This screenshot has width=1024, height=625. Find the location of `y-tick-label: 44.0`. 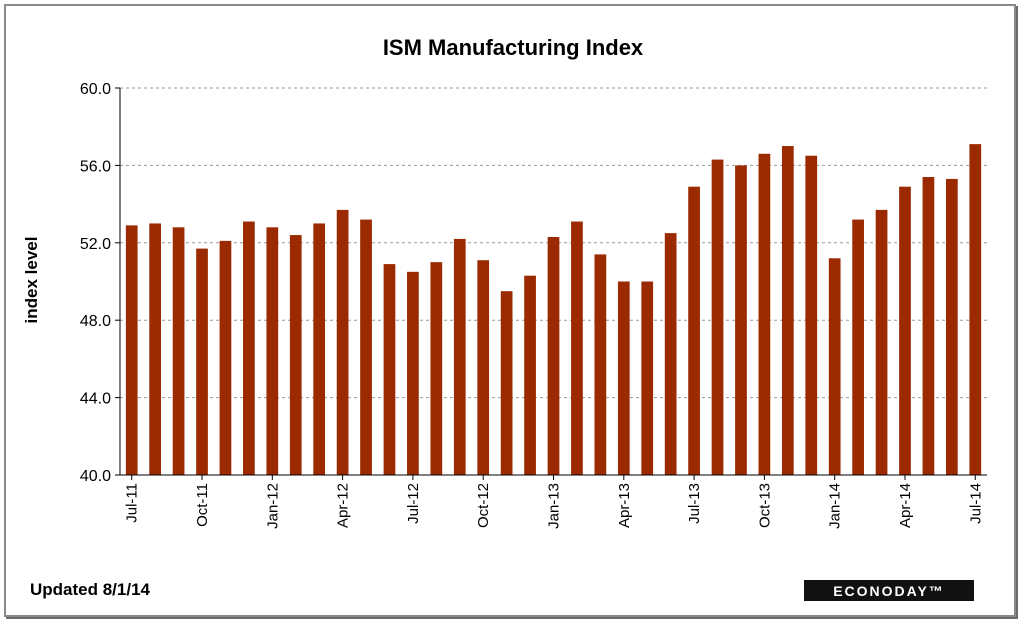

y-tick-label: 44.0 is located at coordinates (95, 399).